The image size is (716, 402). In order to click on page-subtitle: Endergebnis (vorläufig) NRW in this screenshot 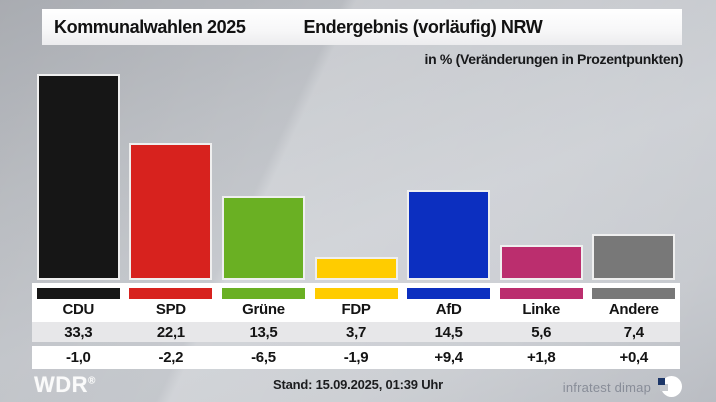, I will do `click(423, 26)`.